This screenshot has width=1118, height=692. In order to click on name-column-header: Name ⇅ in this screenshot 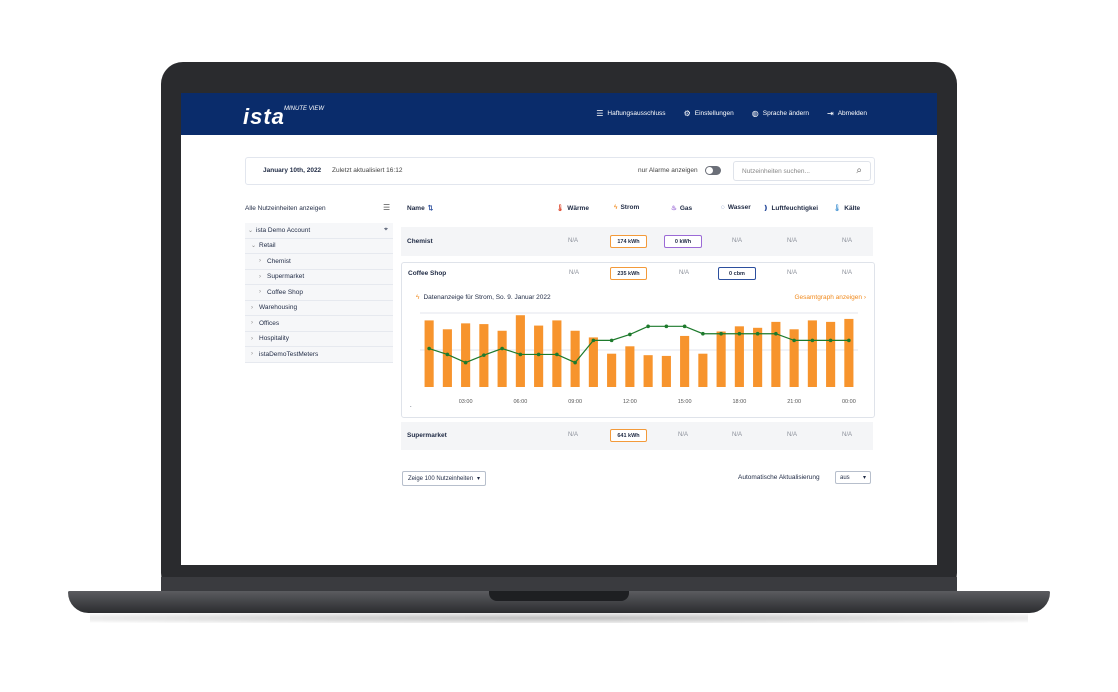, I will do `click(420, 208)`.